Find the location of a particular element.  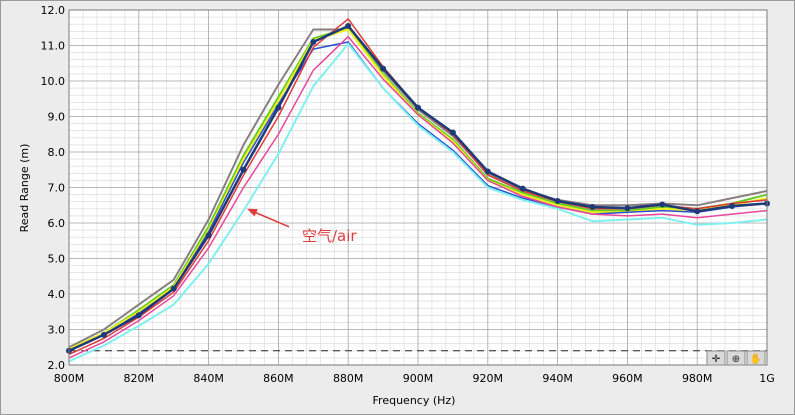

annotation-label: 空气/air is located at coordinates (329, 236).